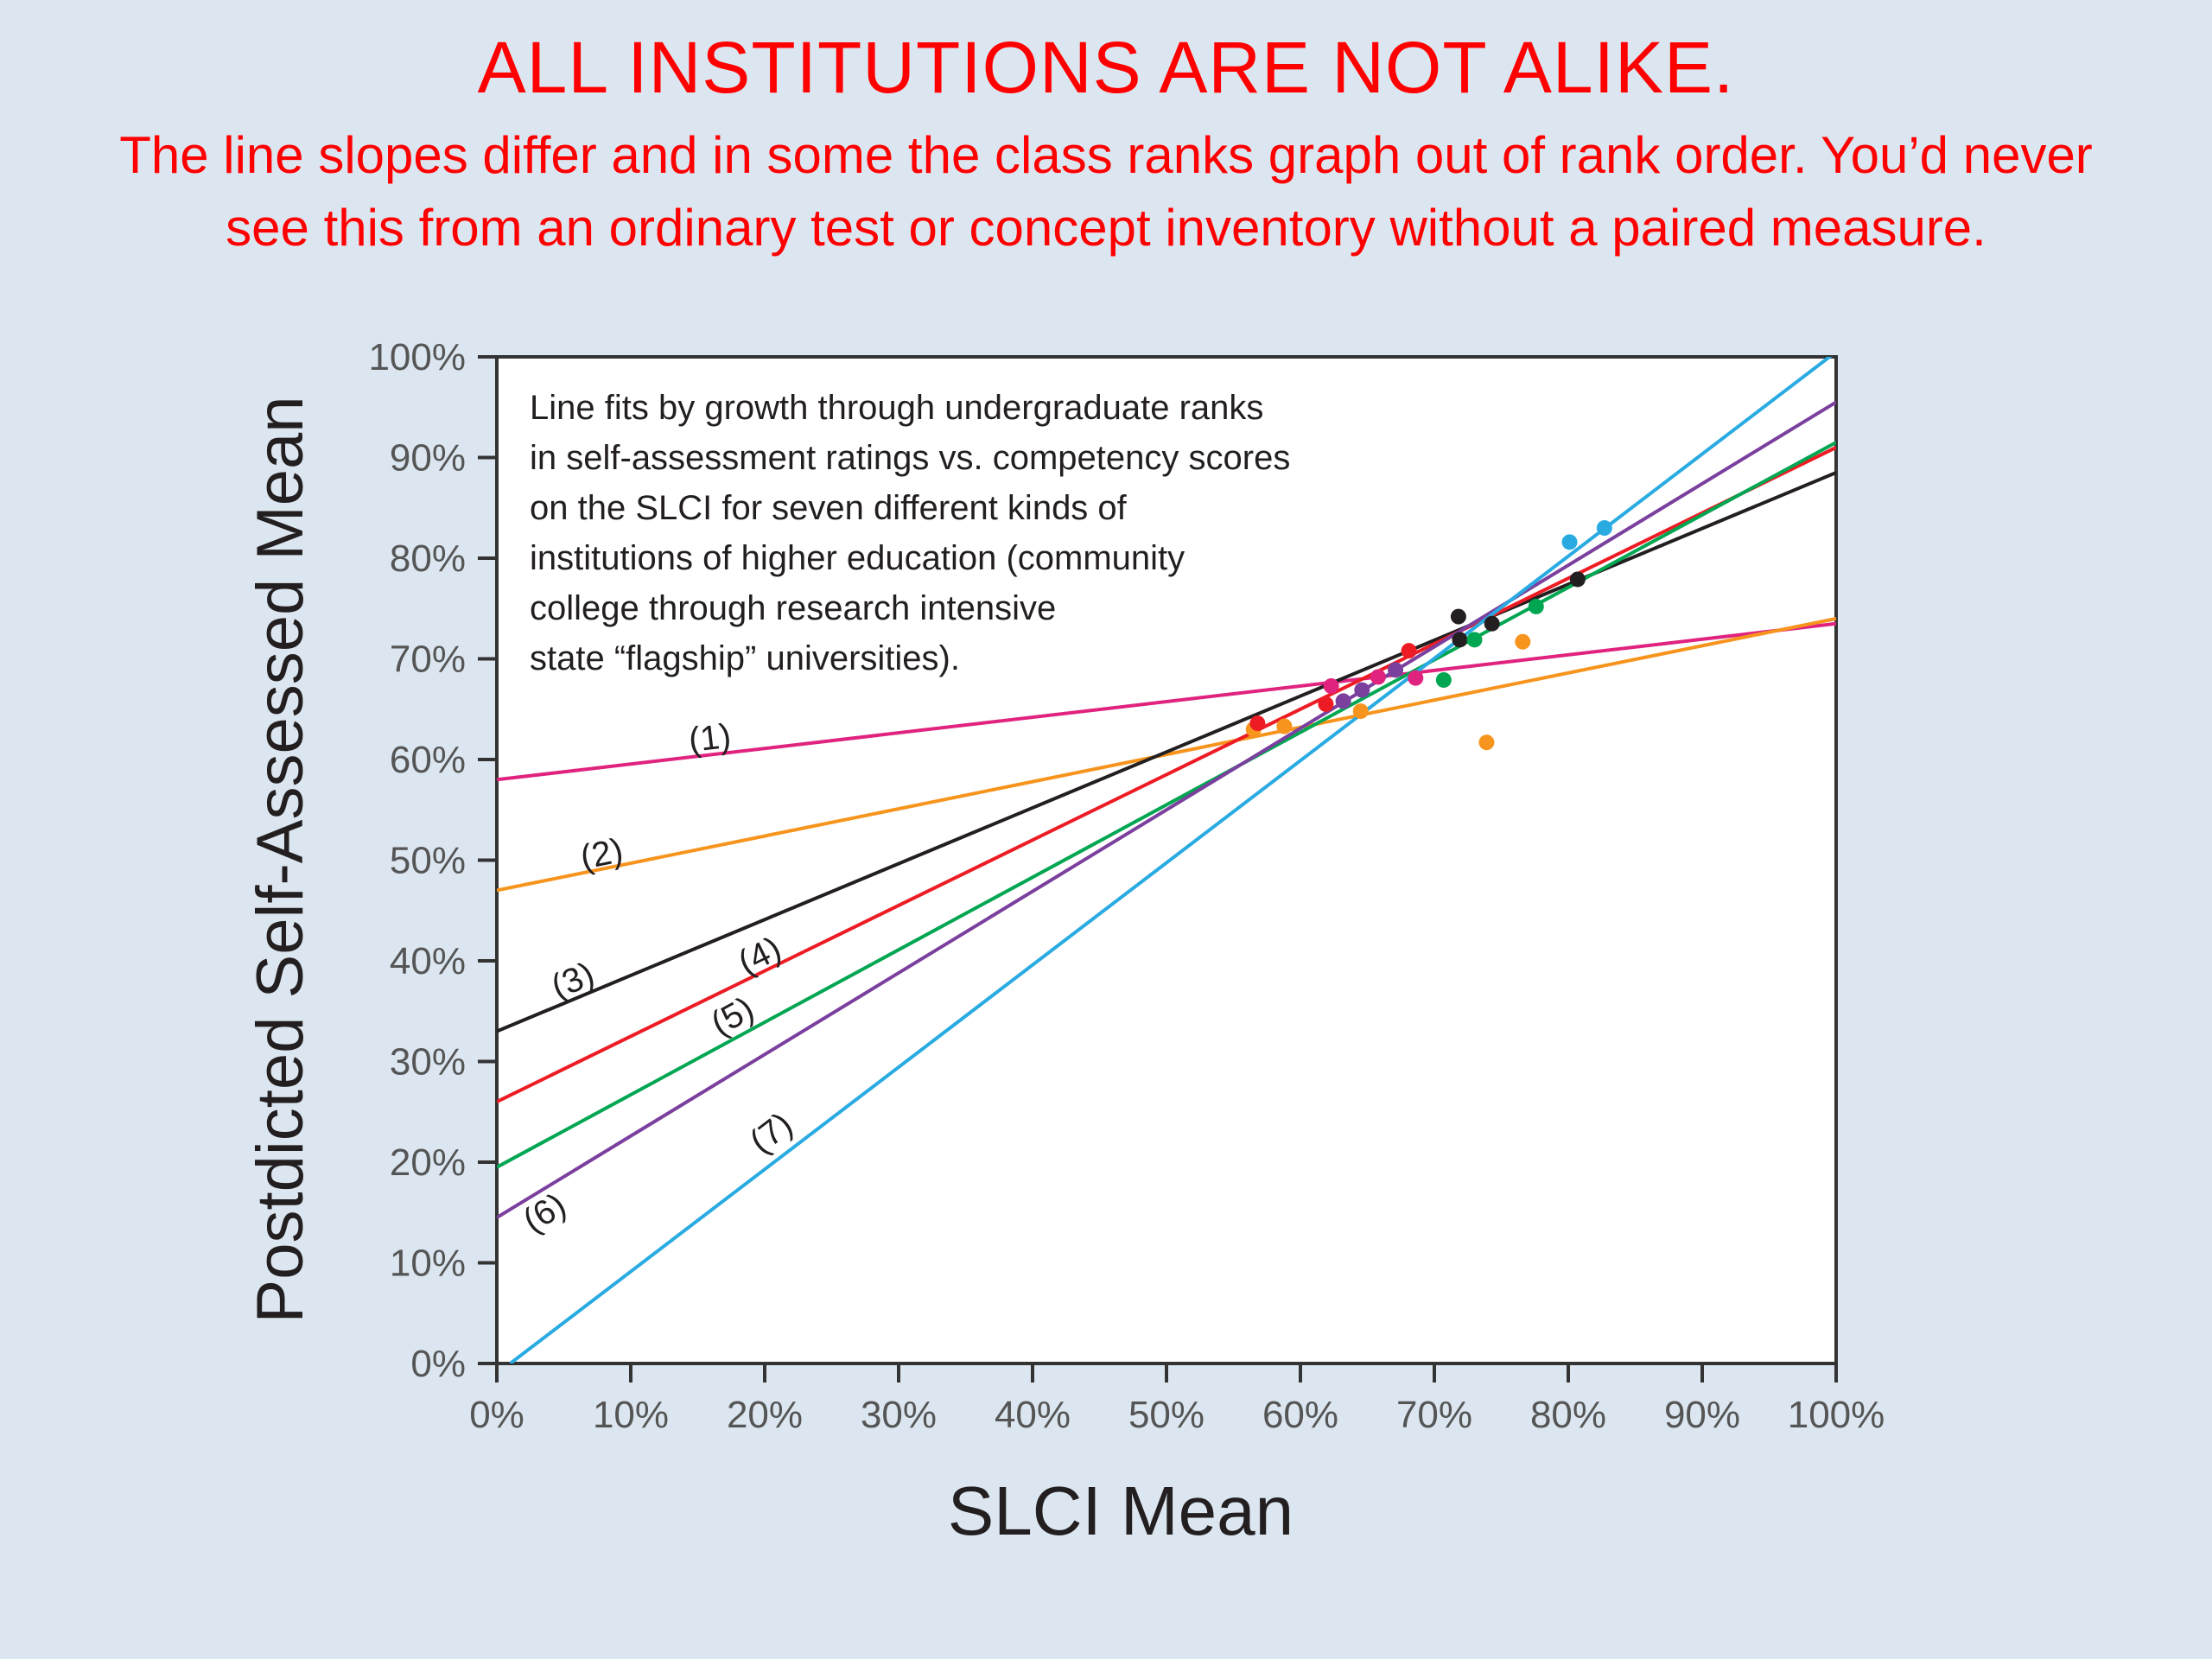  I want to click on y-tick-label: 90%, so click(428, 458).